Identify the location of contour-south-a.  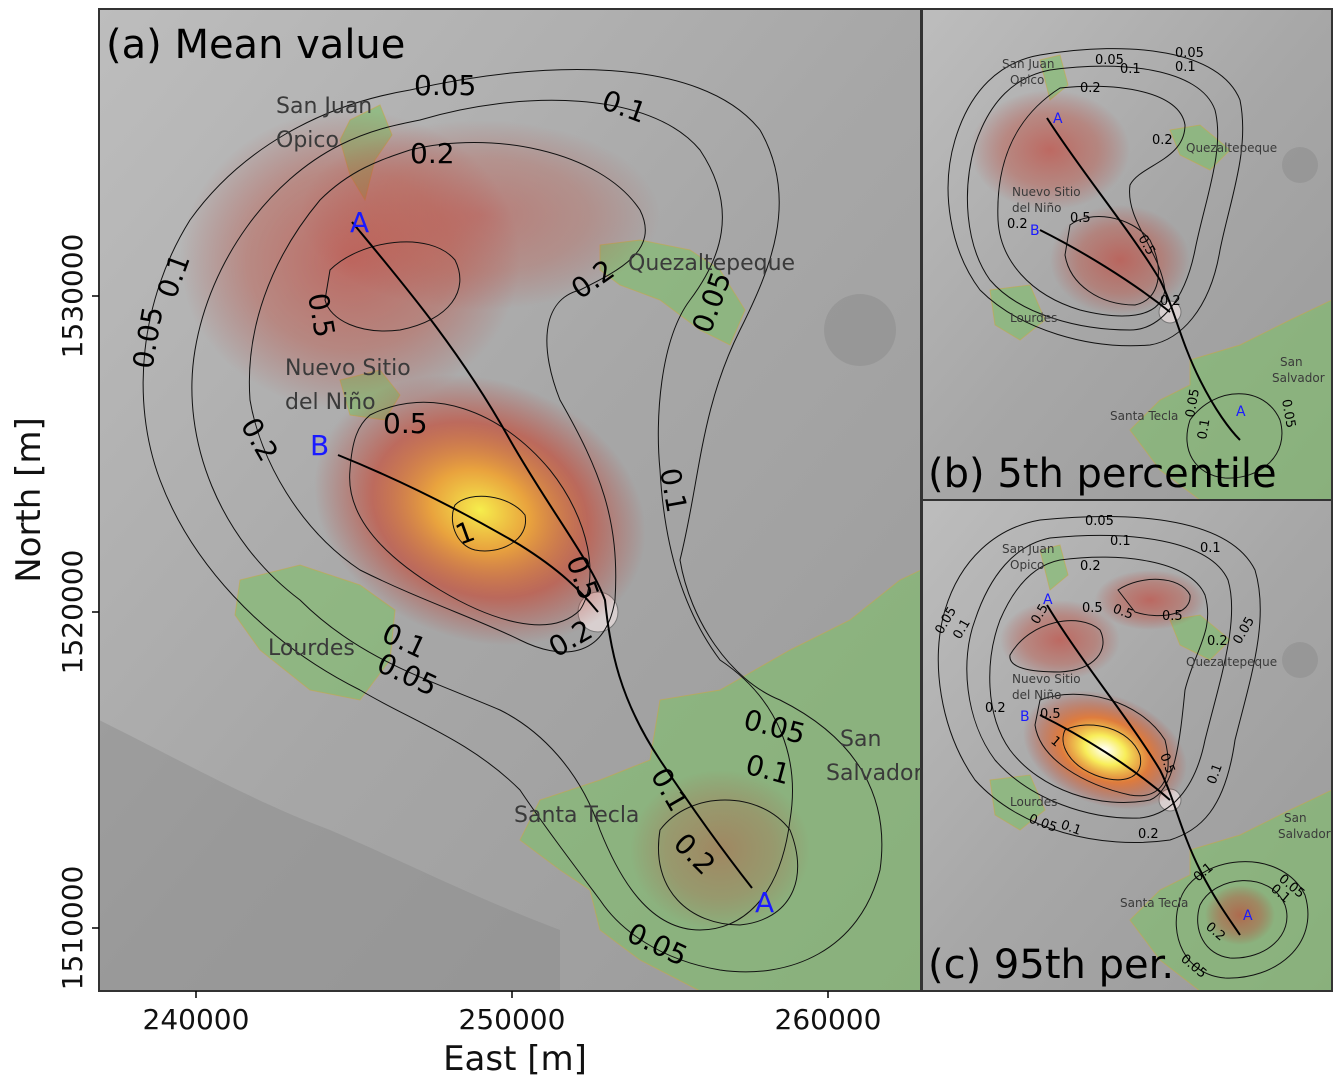
(1242, 919).